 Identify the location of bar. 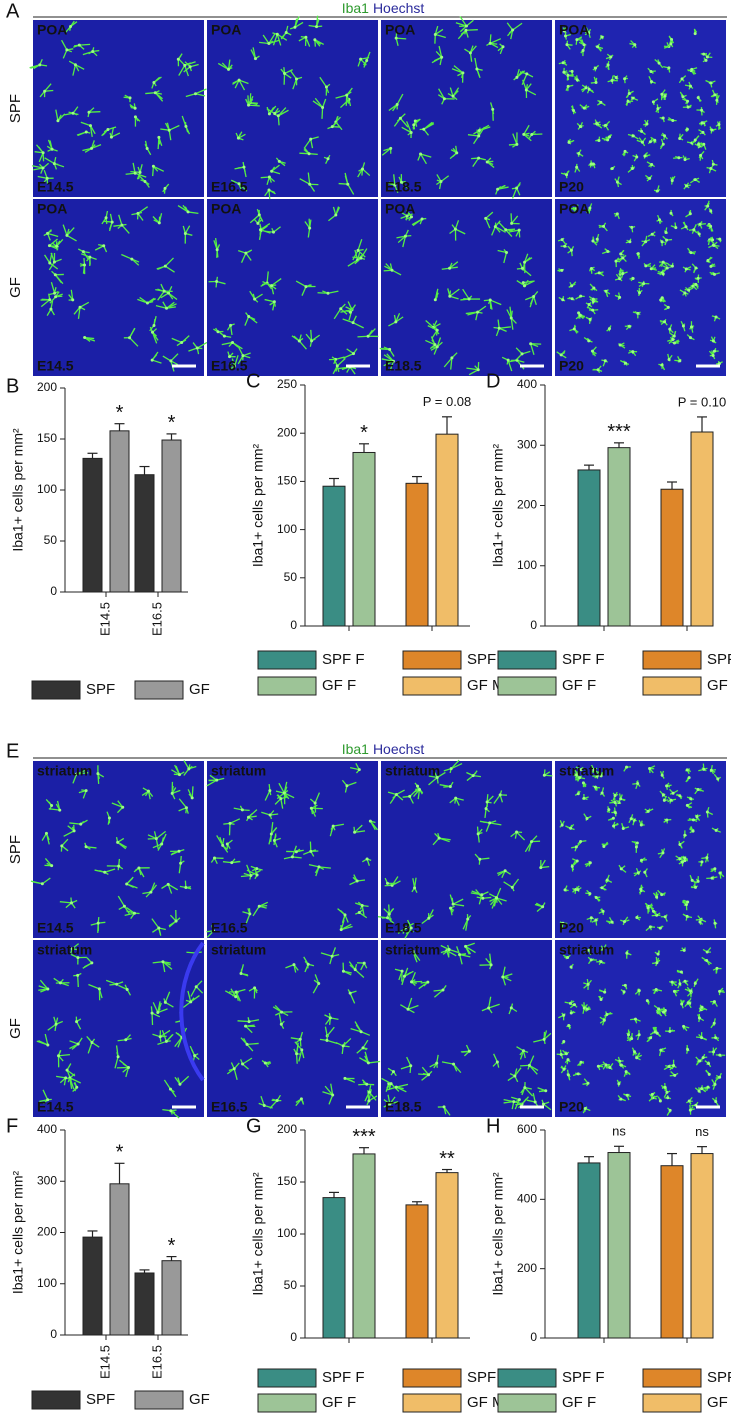
(589, 1250).